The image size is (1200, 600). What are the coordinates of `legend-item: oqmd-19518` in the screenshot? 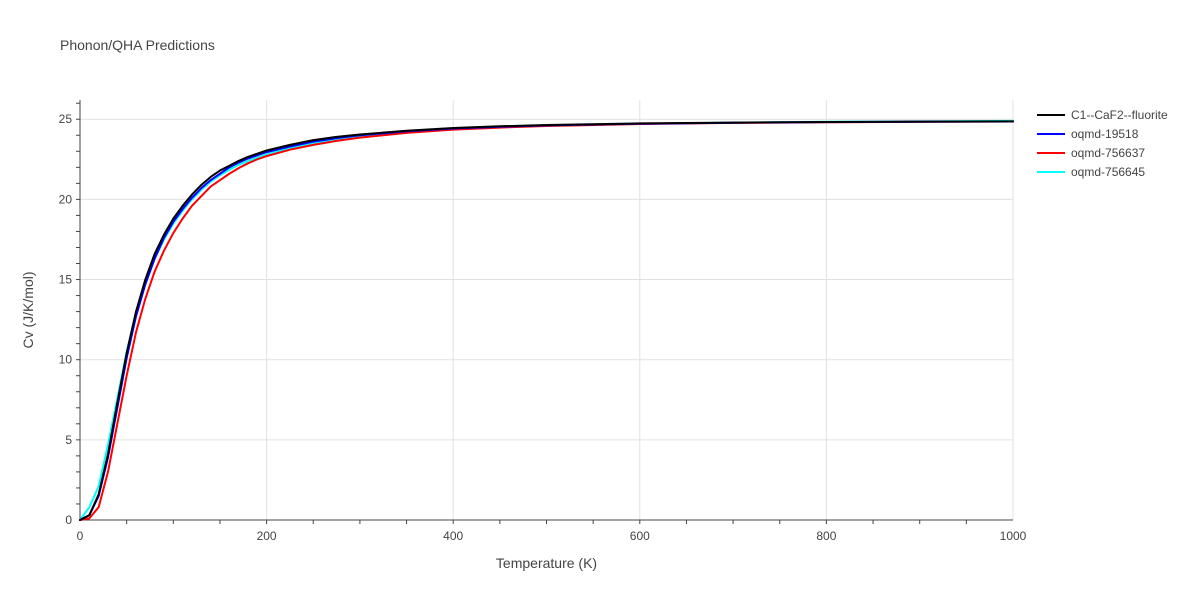 It's located at (1088, 134).